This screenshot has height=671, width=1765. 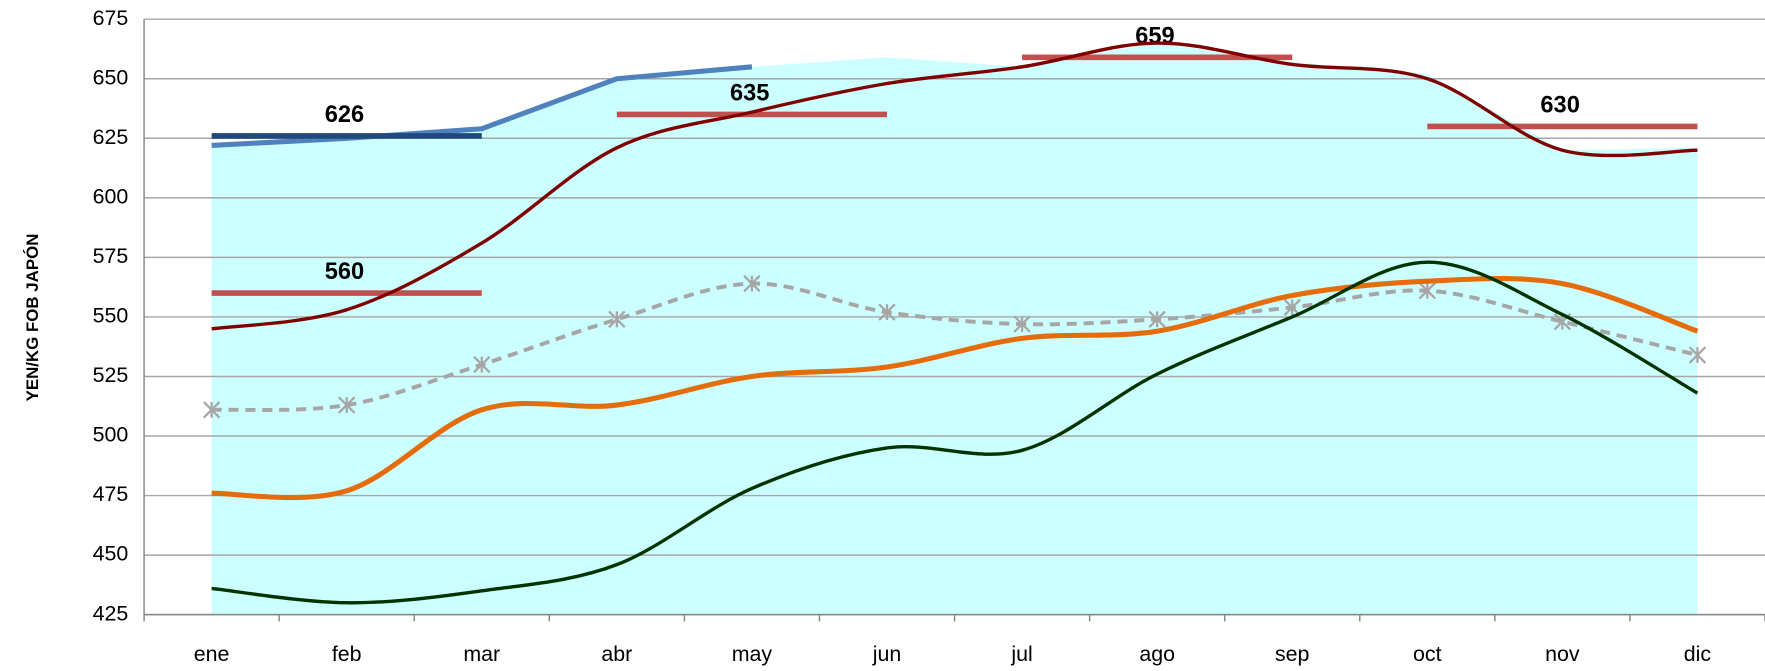 I want to click on x-tick-label: mar, so click(x=481, y=654).